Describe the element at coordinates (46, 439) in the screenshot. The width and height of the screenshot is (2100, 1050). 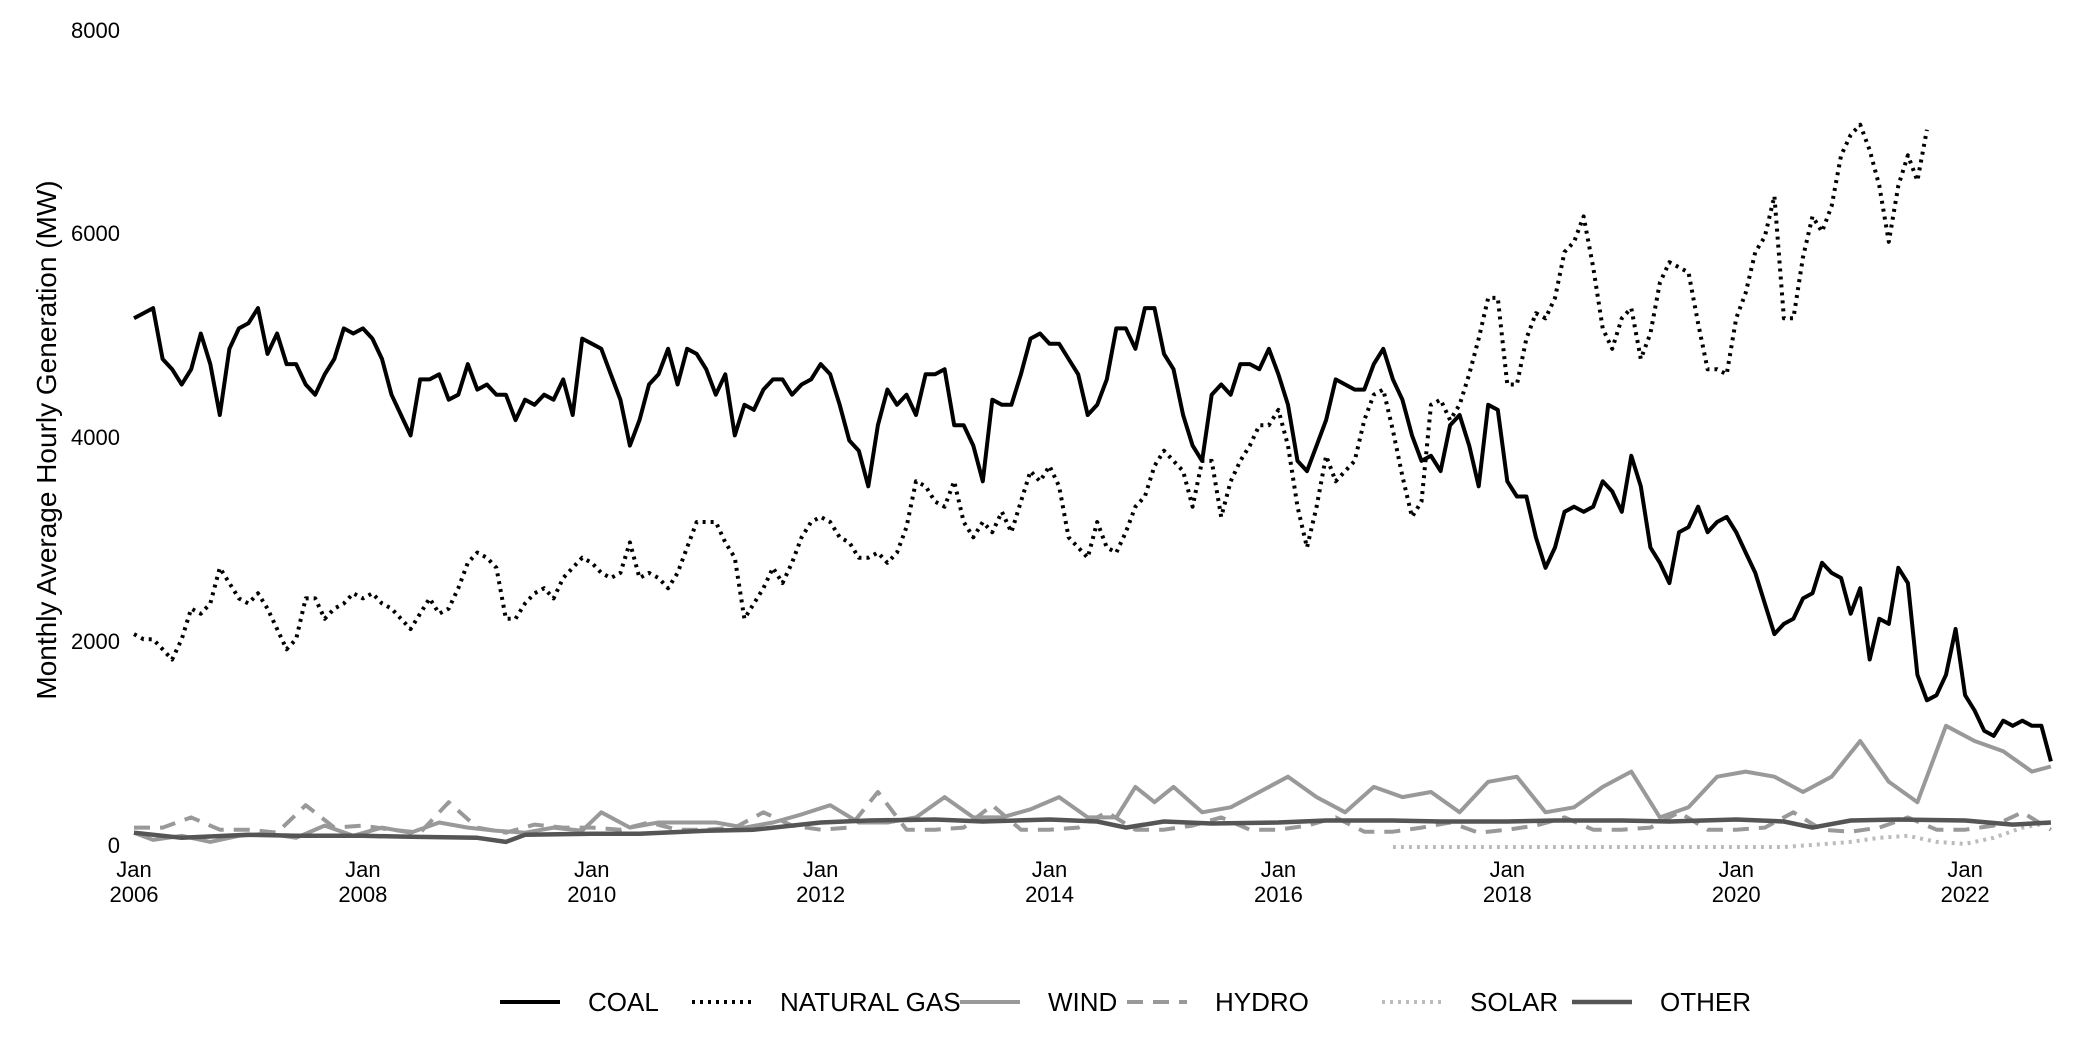
I see `y-axis-title: Monthly Average Hourly Generation (MW)` at that location.